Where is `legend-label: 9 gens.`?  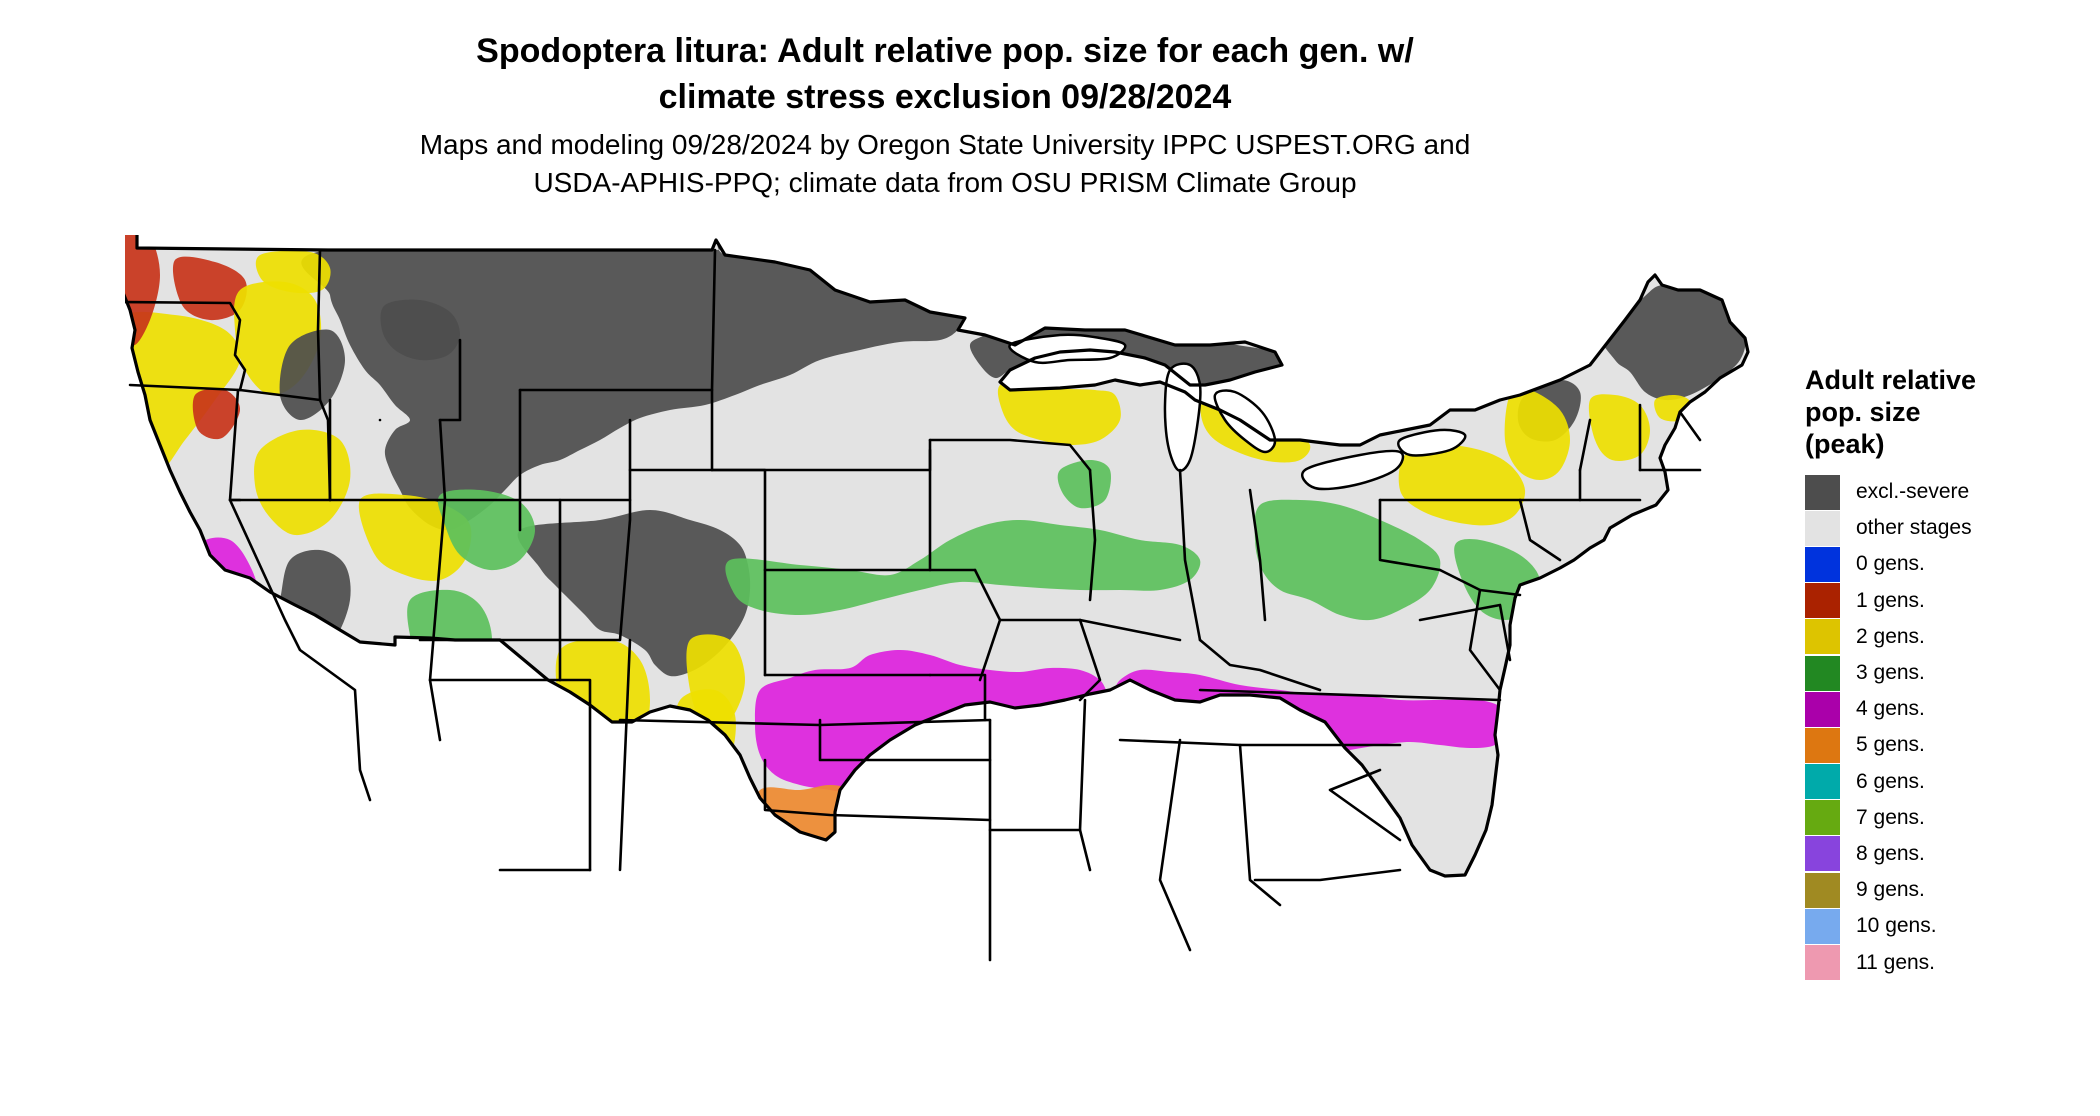
legend-label: 9 gens. is located at coordinates (1890, 890).